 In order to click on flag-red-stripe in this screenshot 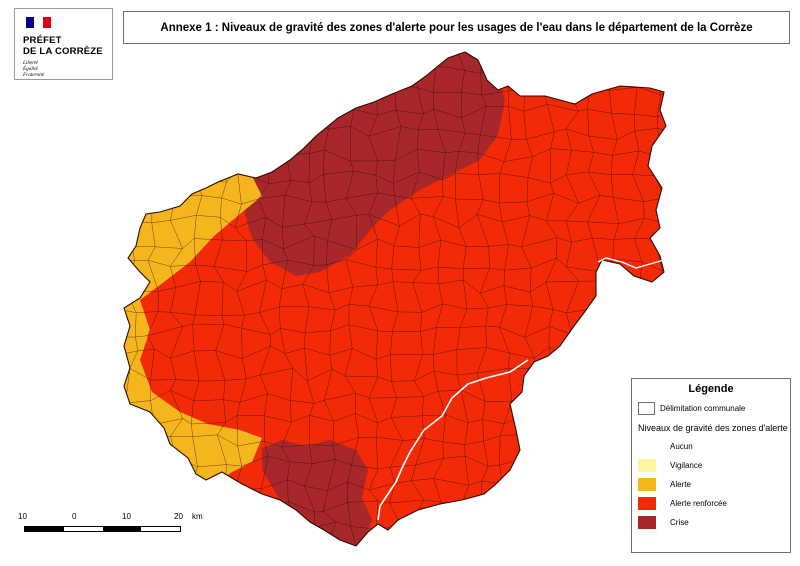, I will do `click(46, 22)`.